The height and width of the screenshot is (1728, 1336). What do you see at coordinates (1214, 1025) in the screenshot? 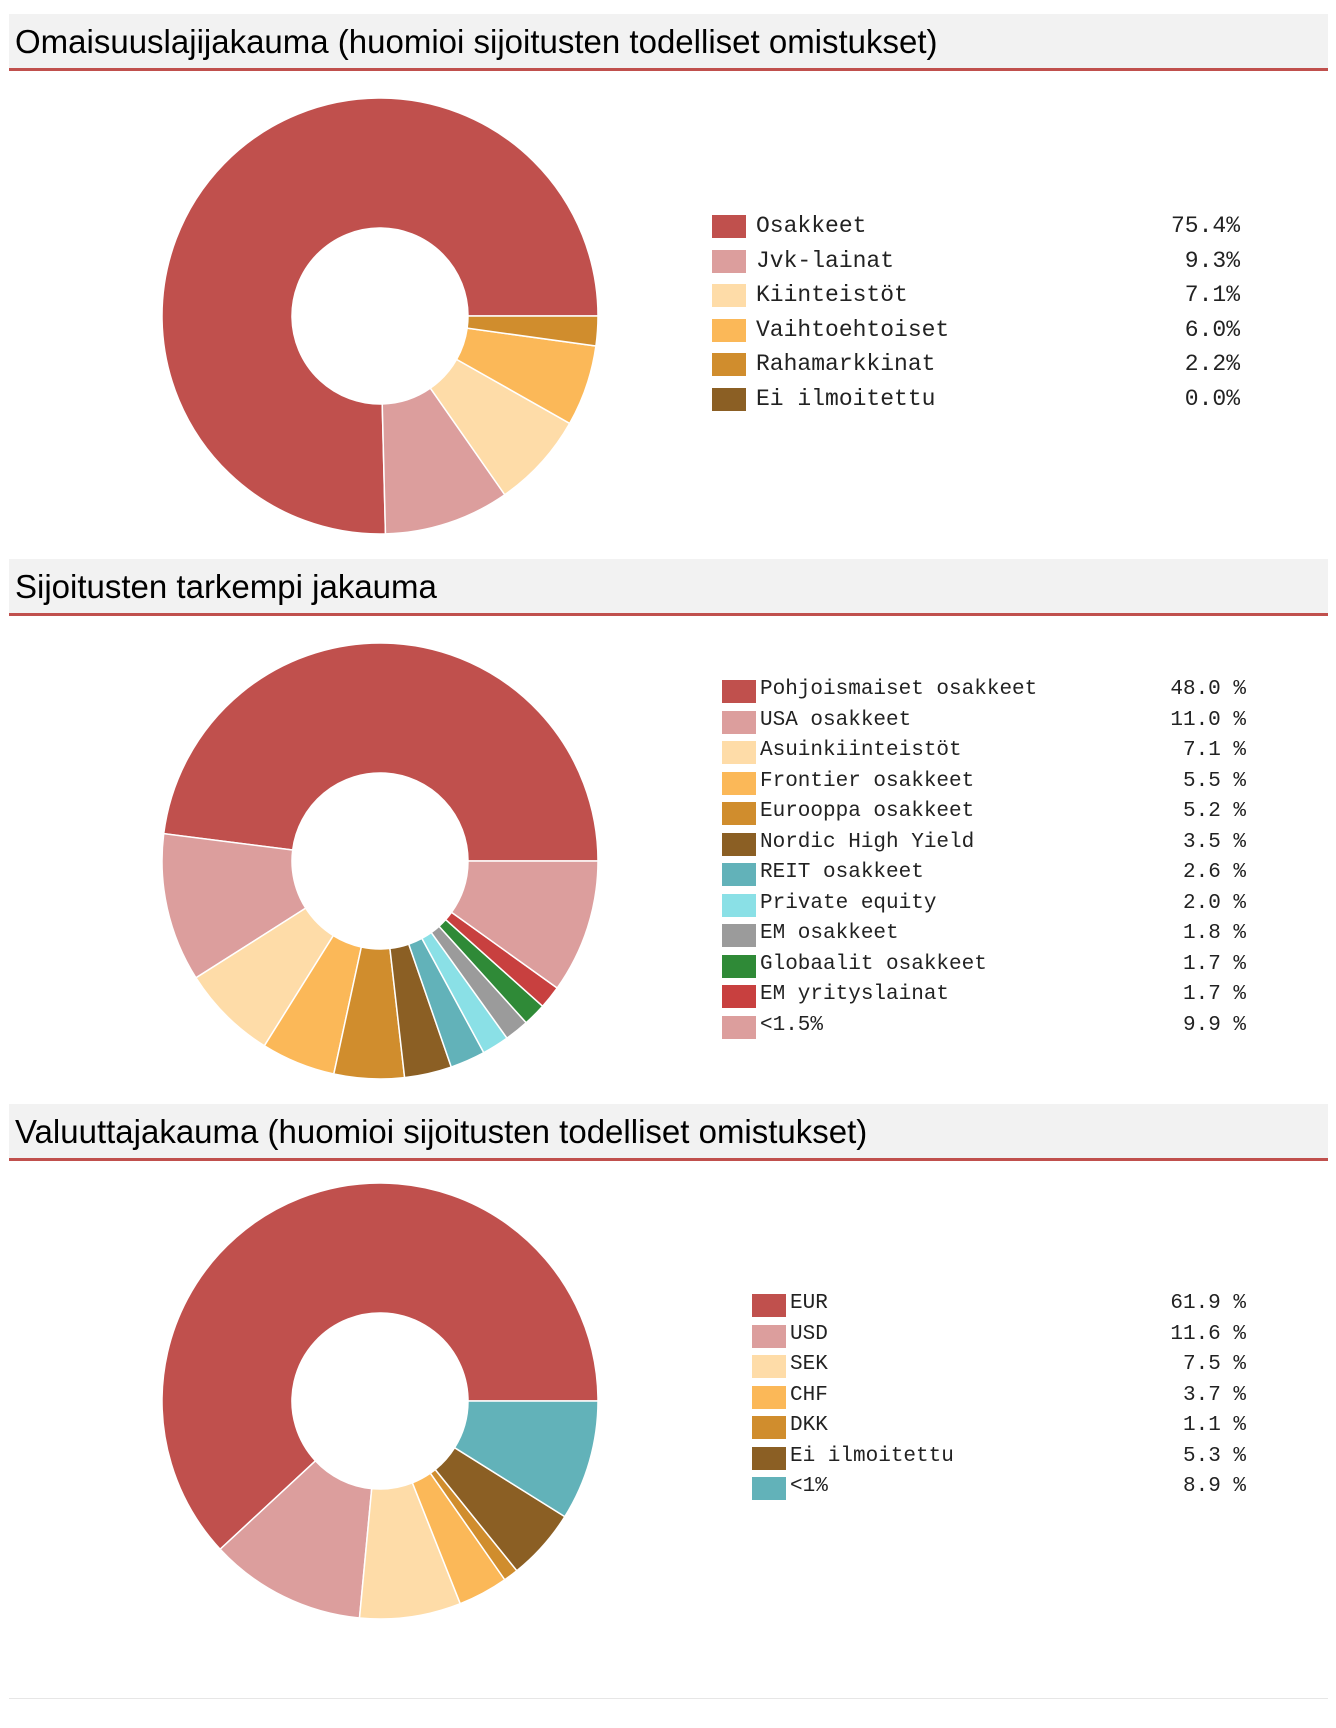
I see `legend-value: 9.9 %` at bounding box center [1214, 1025].